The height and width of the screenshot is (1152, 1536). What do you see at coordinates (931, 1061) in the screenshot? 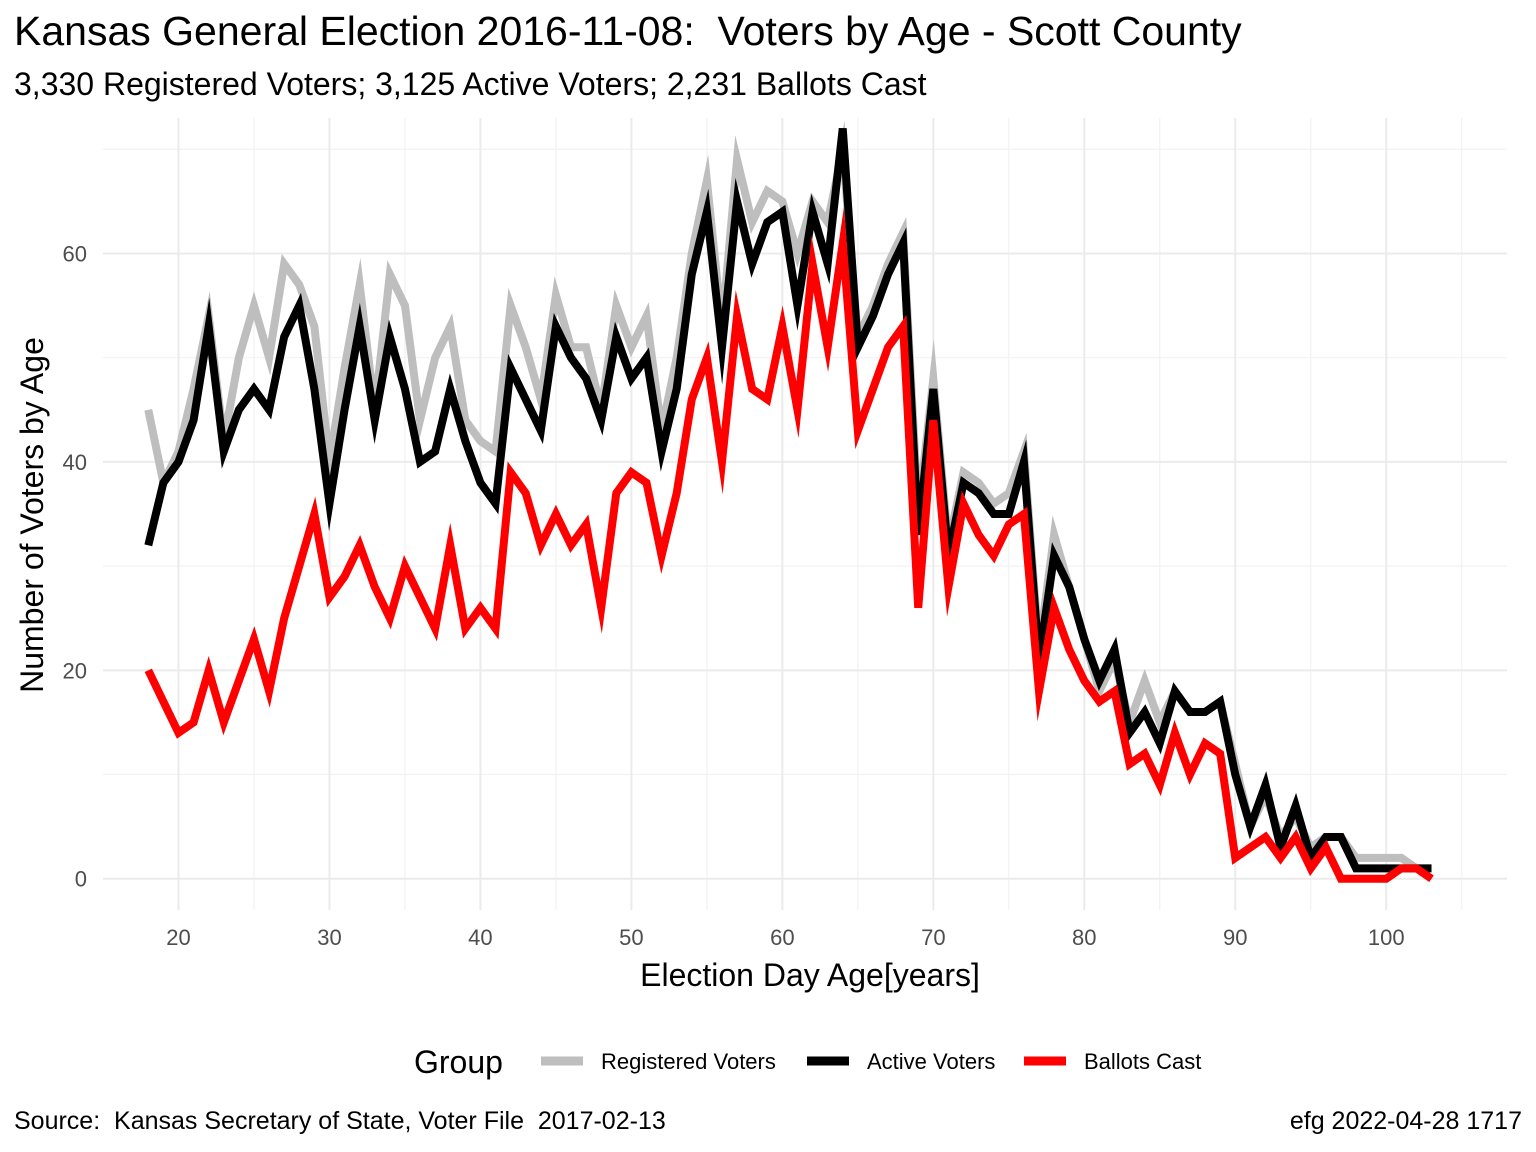
I see `legend-label-active-voters: Active Voters` at bounding box center [931, 1061].